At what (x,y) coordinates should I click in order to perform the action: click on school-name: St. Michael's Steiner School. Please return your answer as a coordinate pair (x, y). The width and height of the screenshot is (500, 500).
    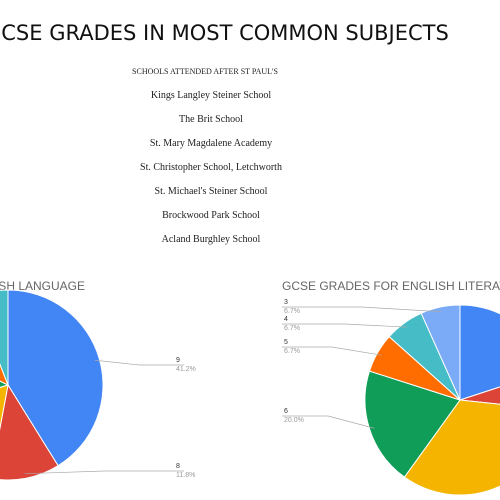
    Looking at the image, I should click on (211, 191).